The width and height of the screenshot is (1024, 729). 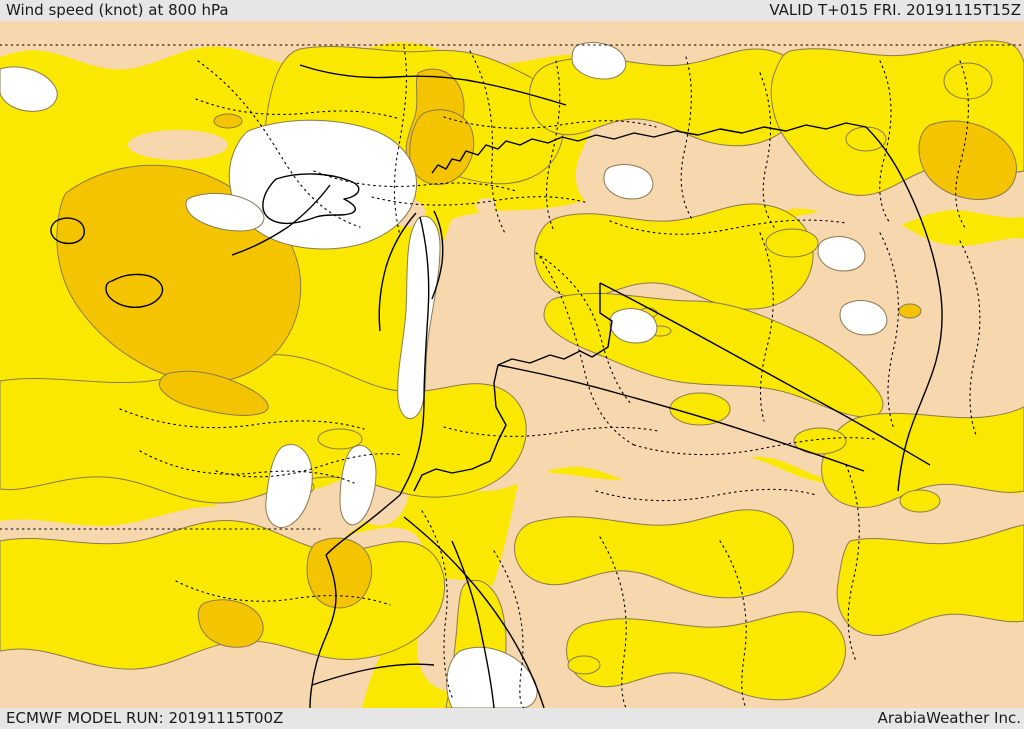 What do you see at coordinates (311, 199) in the screenshot?
I see `coast-cyprus` at bounding box center [311, 199].